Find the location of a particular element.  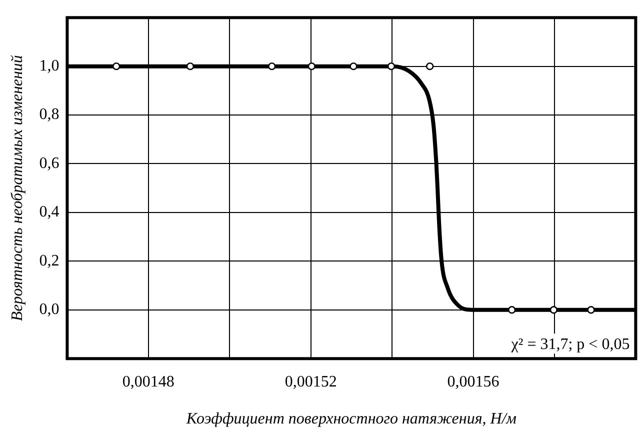

x-tick-label: 0,00152 is located at coordinates (310, 381).